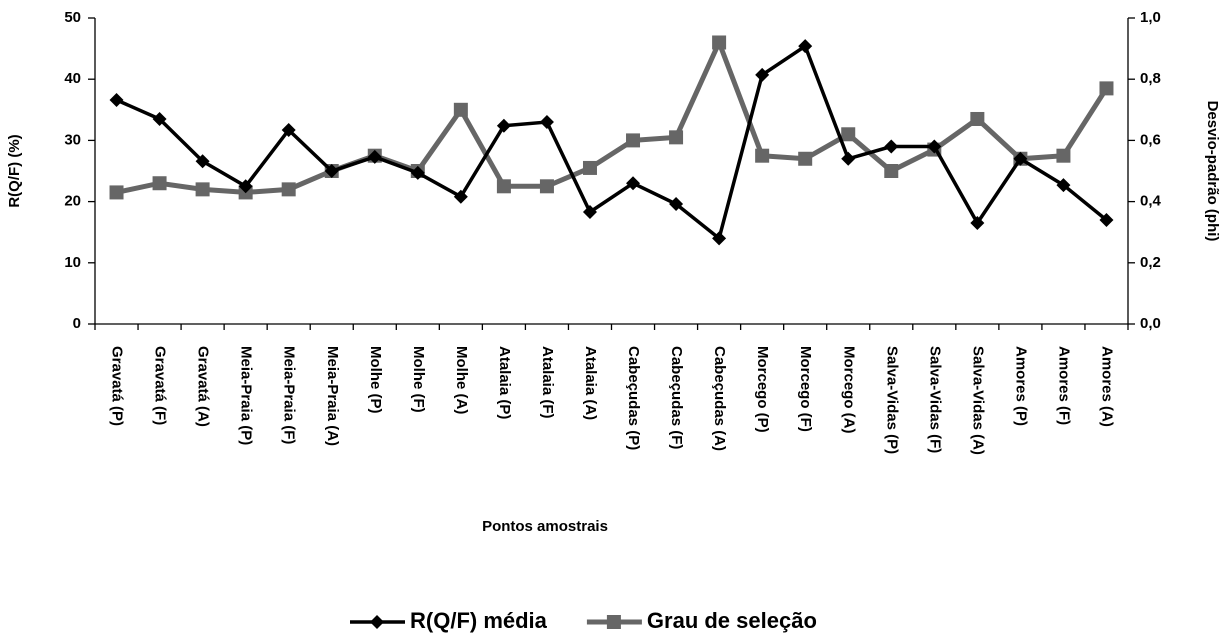 The image size is (1229, 637). I want to click on y-tick-label: 10, so click(72, 262).